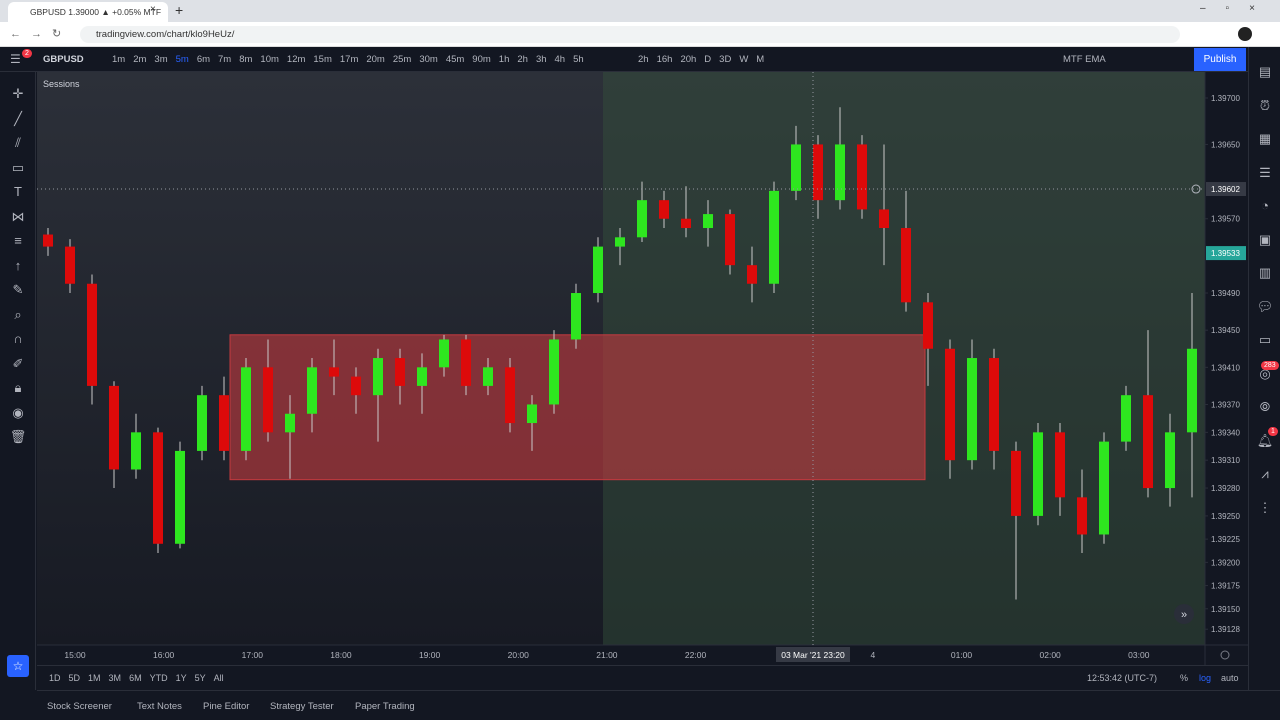 The width and height of the screenshot is (1280, 720). I want to click on y-tick-label: 1.39570, so click(1225, 219).